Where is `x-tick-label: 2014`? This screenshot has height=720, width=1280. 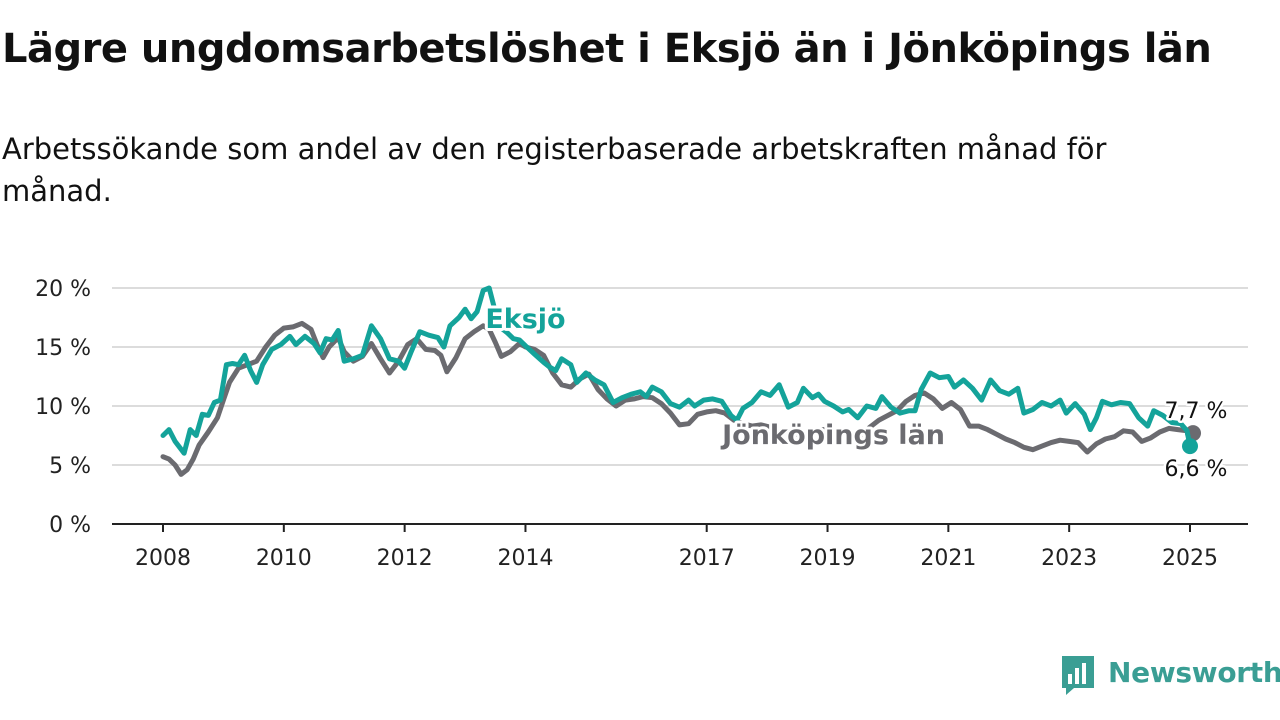
x-tick-label: 2014 is located at coordinates (525, 558).